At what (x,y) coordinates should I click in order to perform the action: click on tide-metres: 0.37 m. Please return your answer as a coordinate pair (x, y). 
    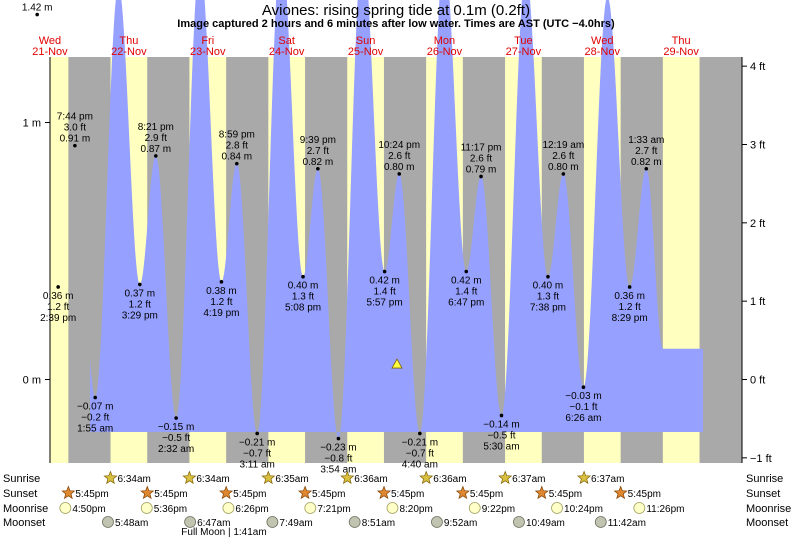
    Looking at the image, I should click on (140, 293).